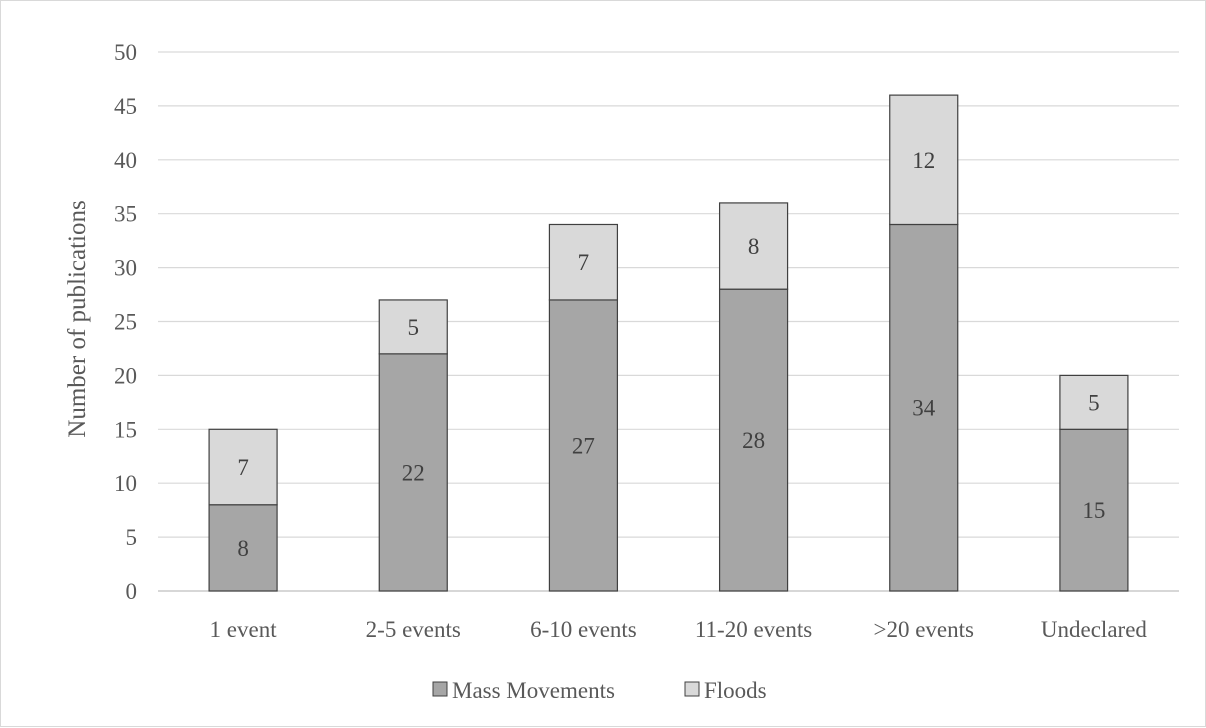 The height and width of the screenshot is (728, 1206). I want to click on x-tick-label: 6-10 events, so click(583, 629).